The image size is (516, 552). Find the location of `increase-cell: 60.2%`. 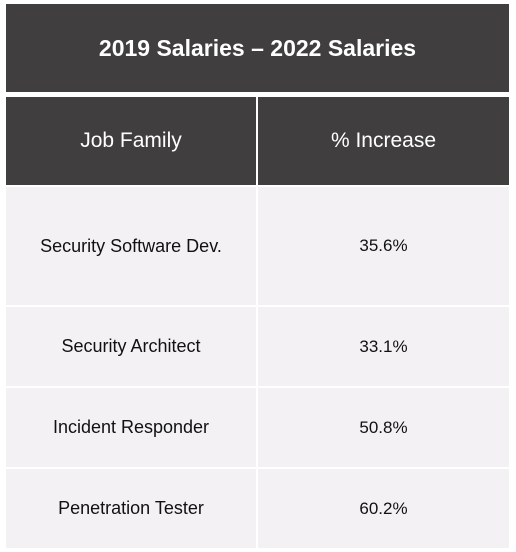

increase-cell: 60.2% is located at coordinates (382, 507).